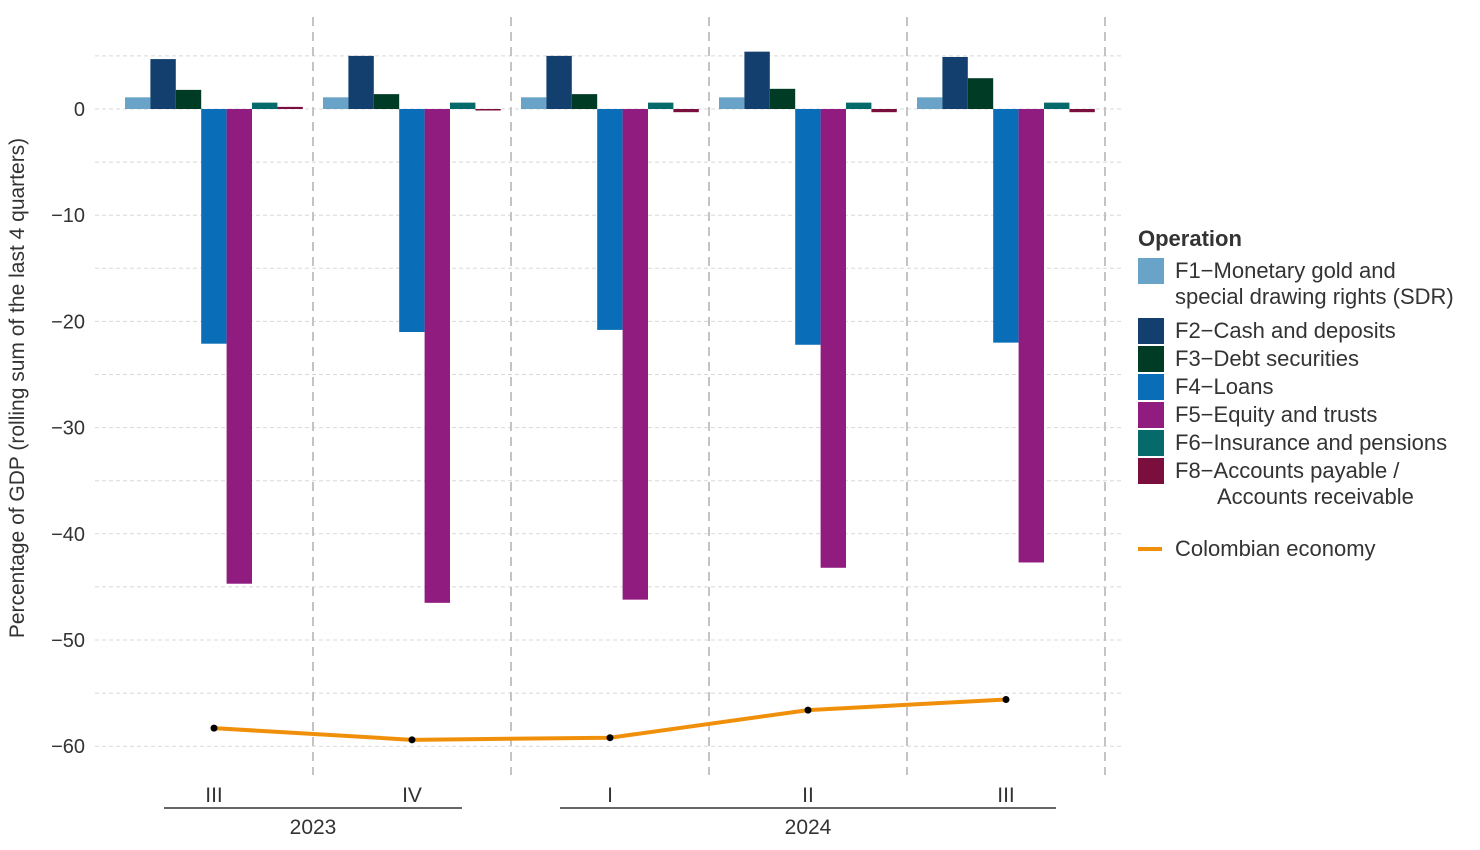  I want to click on year-label: 2023, so click(313, 827).